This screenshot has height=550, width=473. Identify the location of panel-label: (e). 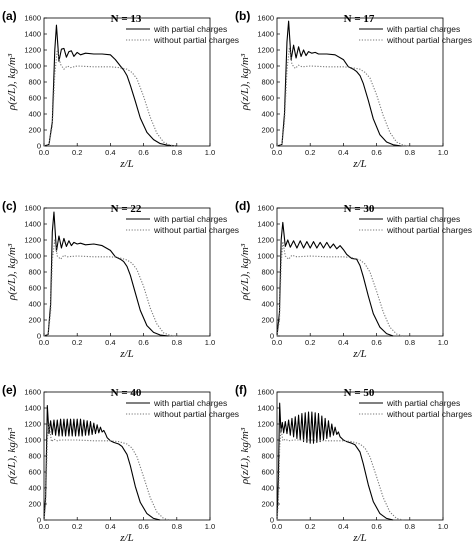
(9, 390).